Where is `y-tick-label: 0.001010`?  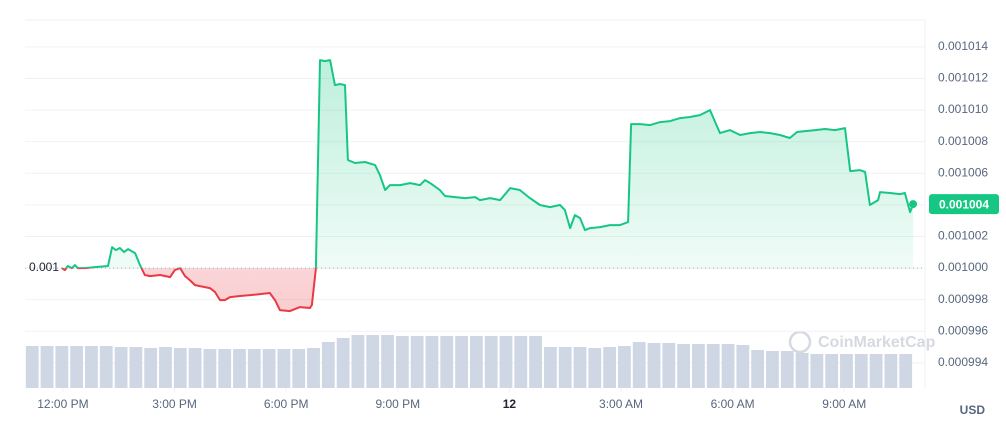
y-tick-label: 0.001010 is located at coordinates (963, 109).